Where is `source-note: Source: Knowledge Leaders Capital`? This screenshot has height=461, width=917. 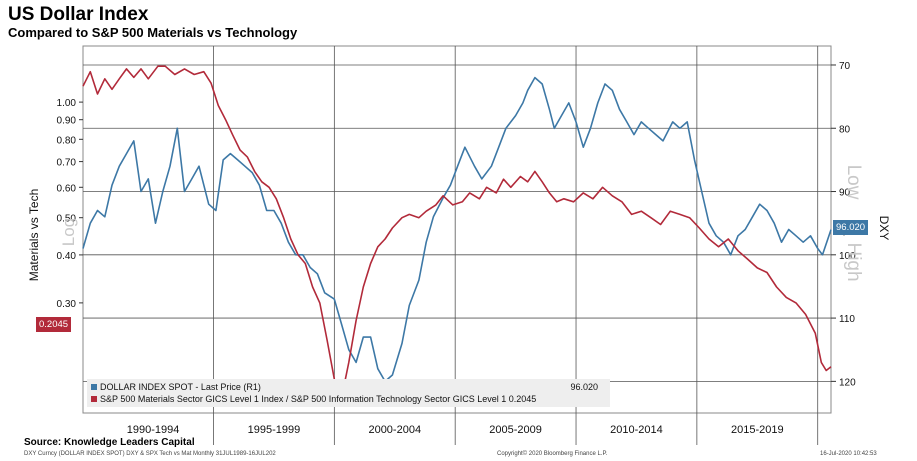 source-note: Source: Knowledge Leaders Capital is located at coordinates (109, 442).